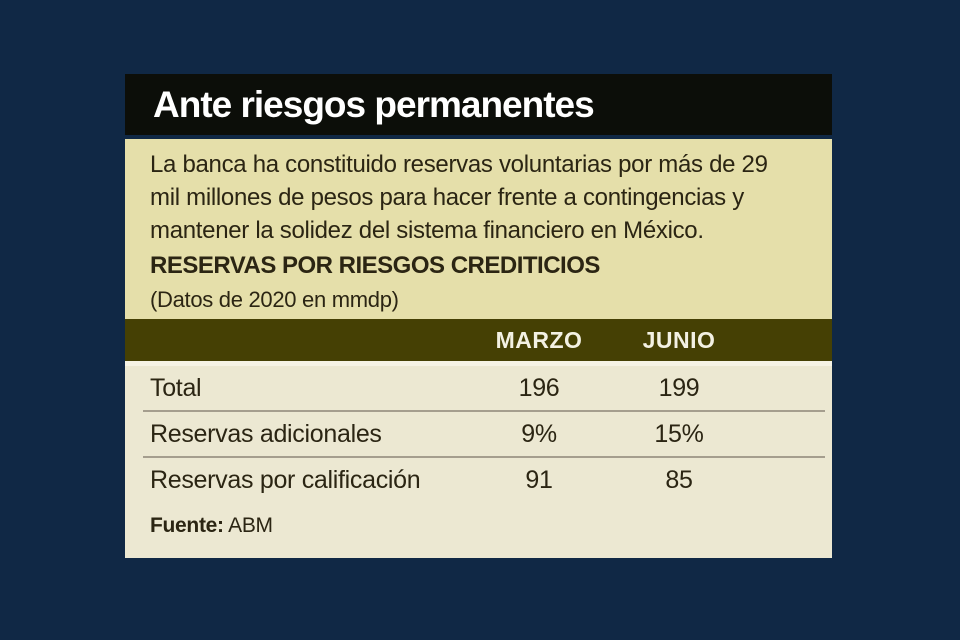 This screenshot has height=640, width=960. What do you see at coordinates (491, 526) in the screenshot?
I see `source-line: Fuente: ABM` at bounding box center [491, 526].